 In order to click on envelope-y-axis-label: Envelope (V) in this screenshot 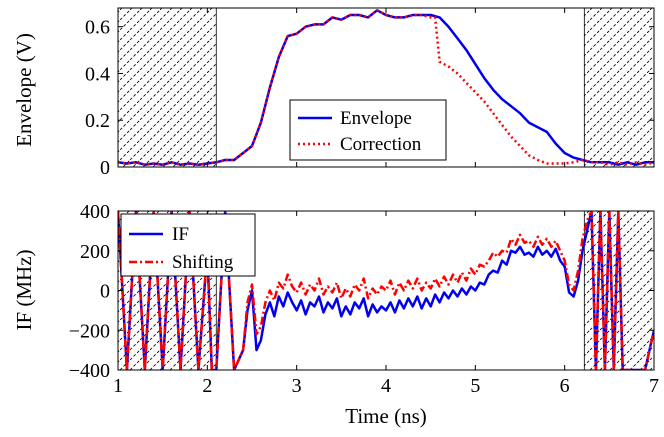, I will do `click(24, 90)`.